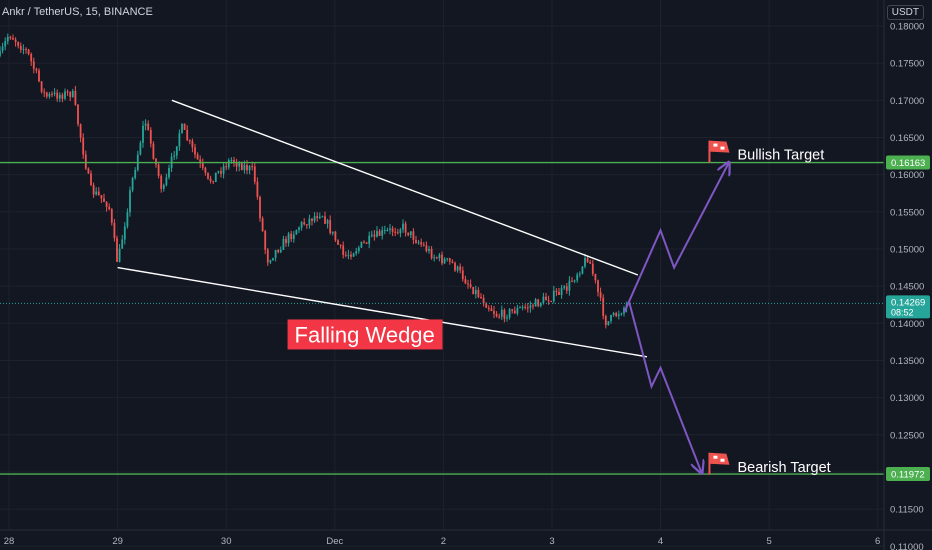  I want to click on target-annotation-label: Bearish Target, so click(783, 468).